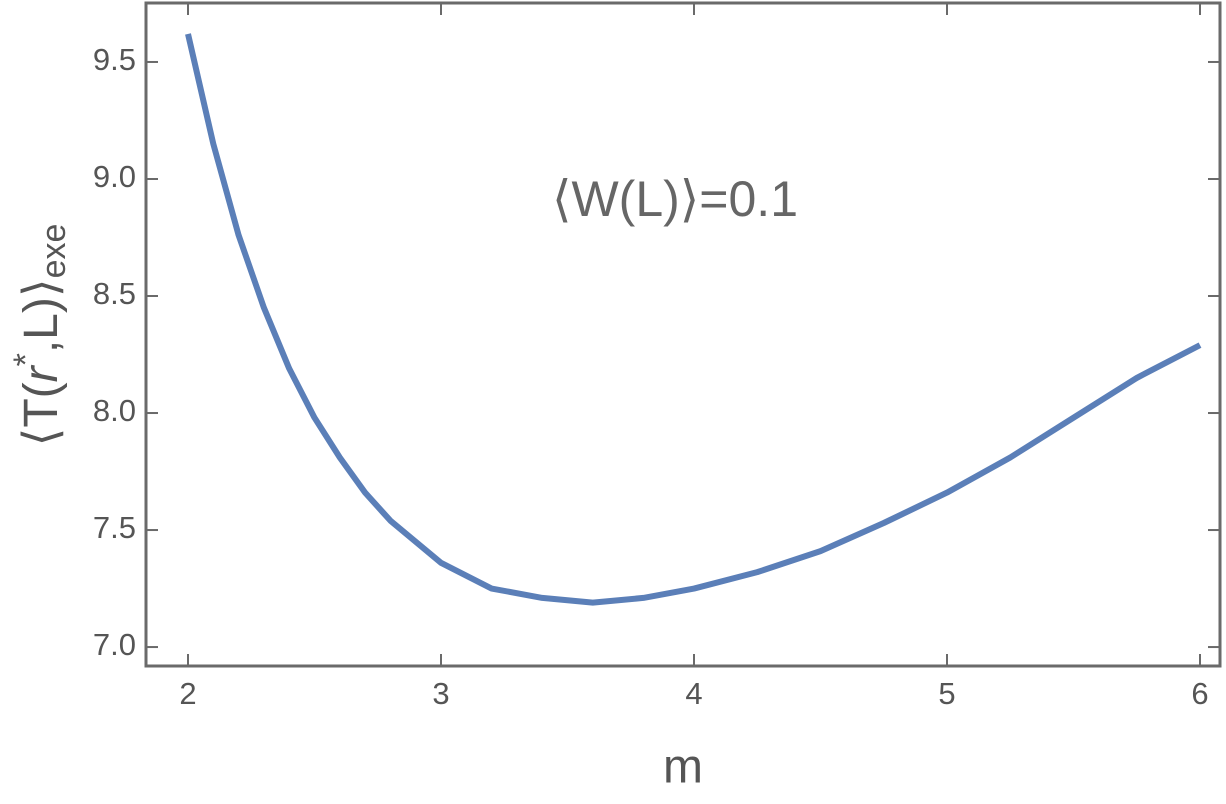 This screenshot has width=1226, height=804. I want to click on y-tick-label: 9.0, so click(114, 176).